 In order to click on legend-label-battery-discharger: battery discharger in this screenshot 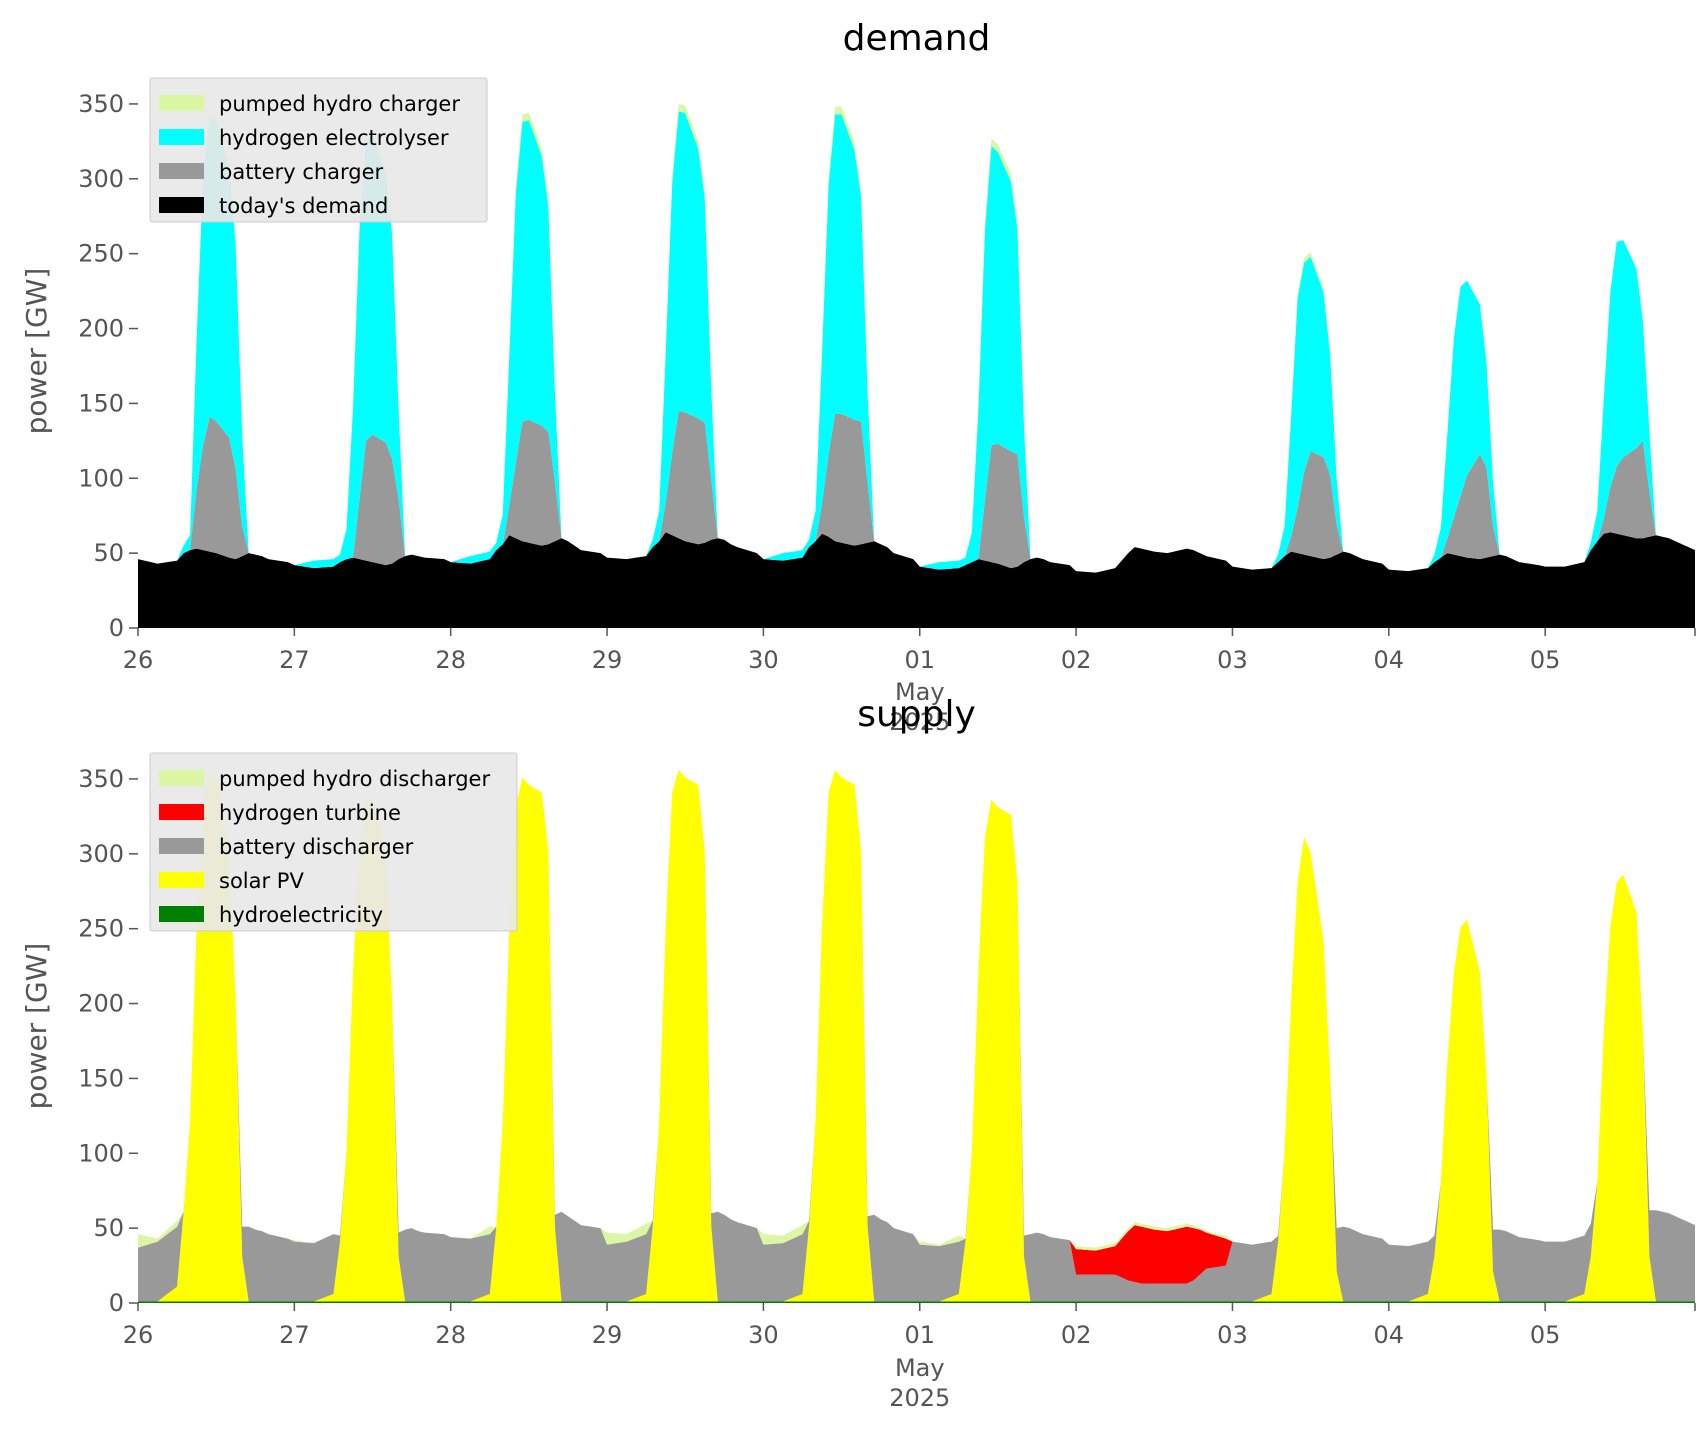, I will do `click(316, 847)`.